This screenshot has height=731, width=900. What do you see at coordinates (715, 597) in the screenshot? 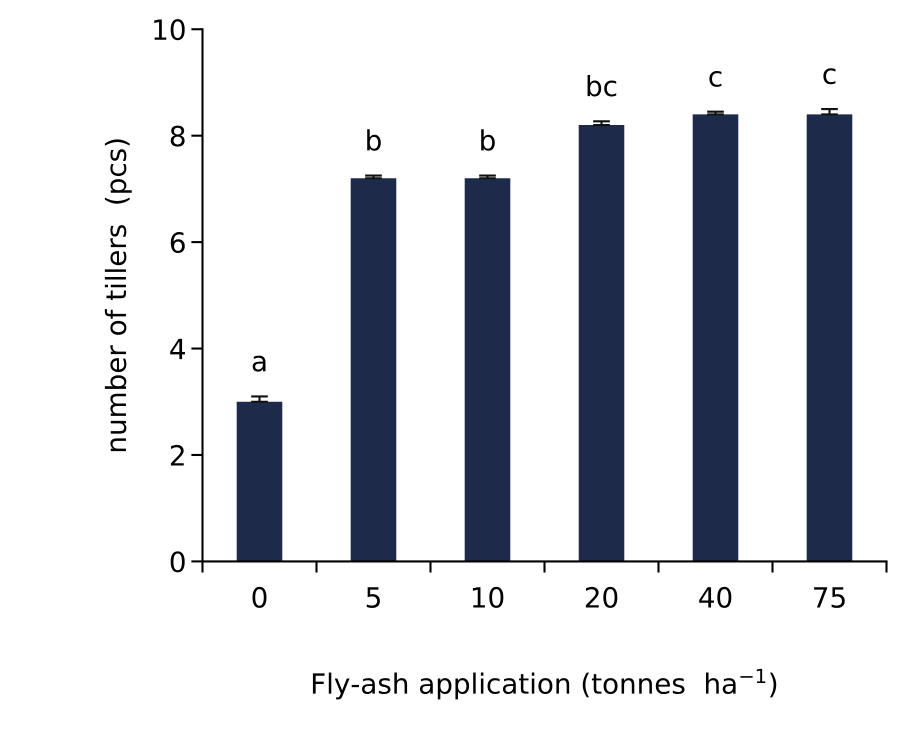
I see `x-tick-label: 40` at bounding box center [715, 597].